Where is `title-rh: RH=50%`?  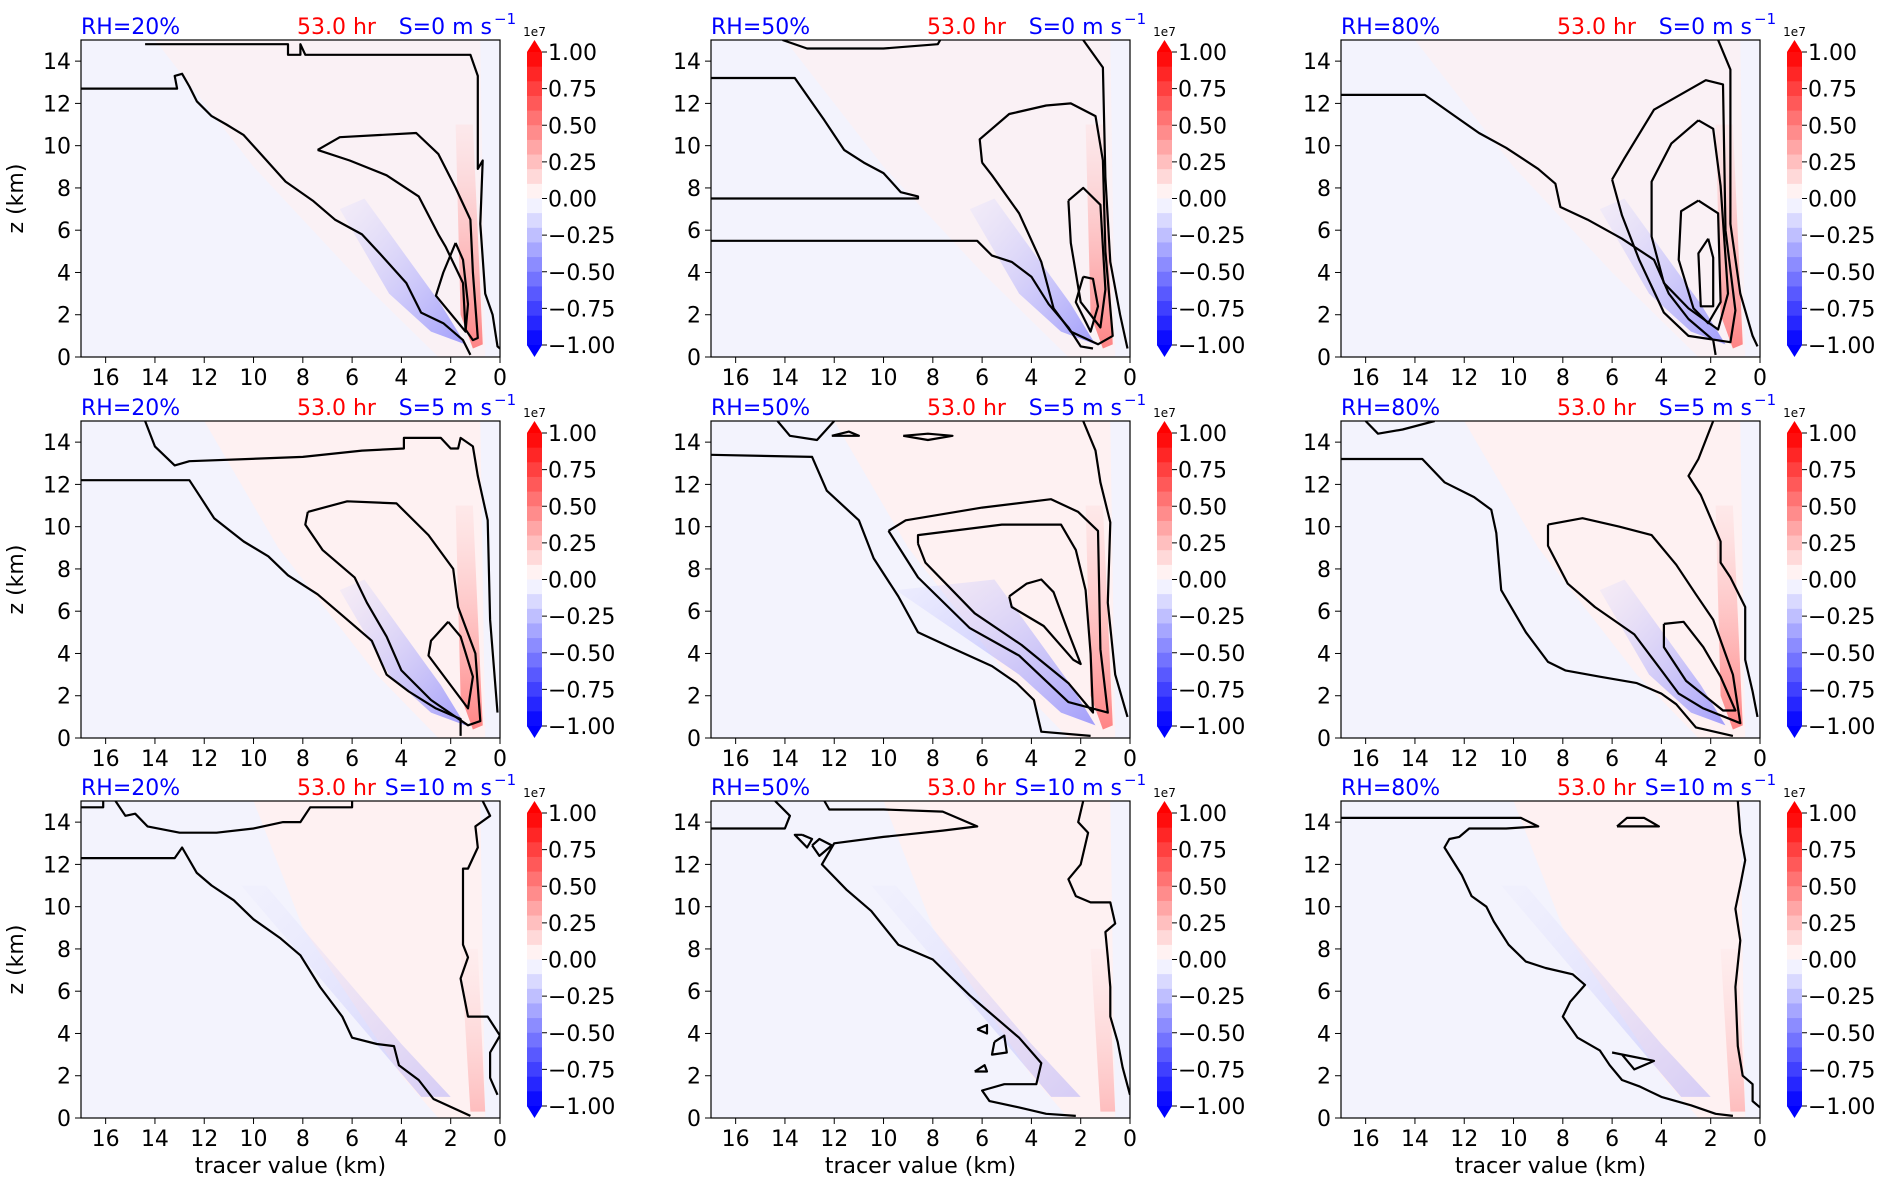 title-rh: RH=50% is located at coordinates (760, 408).